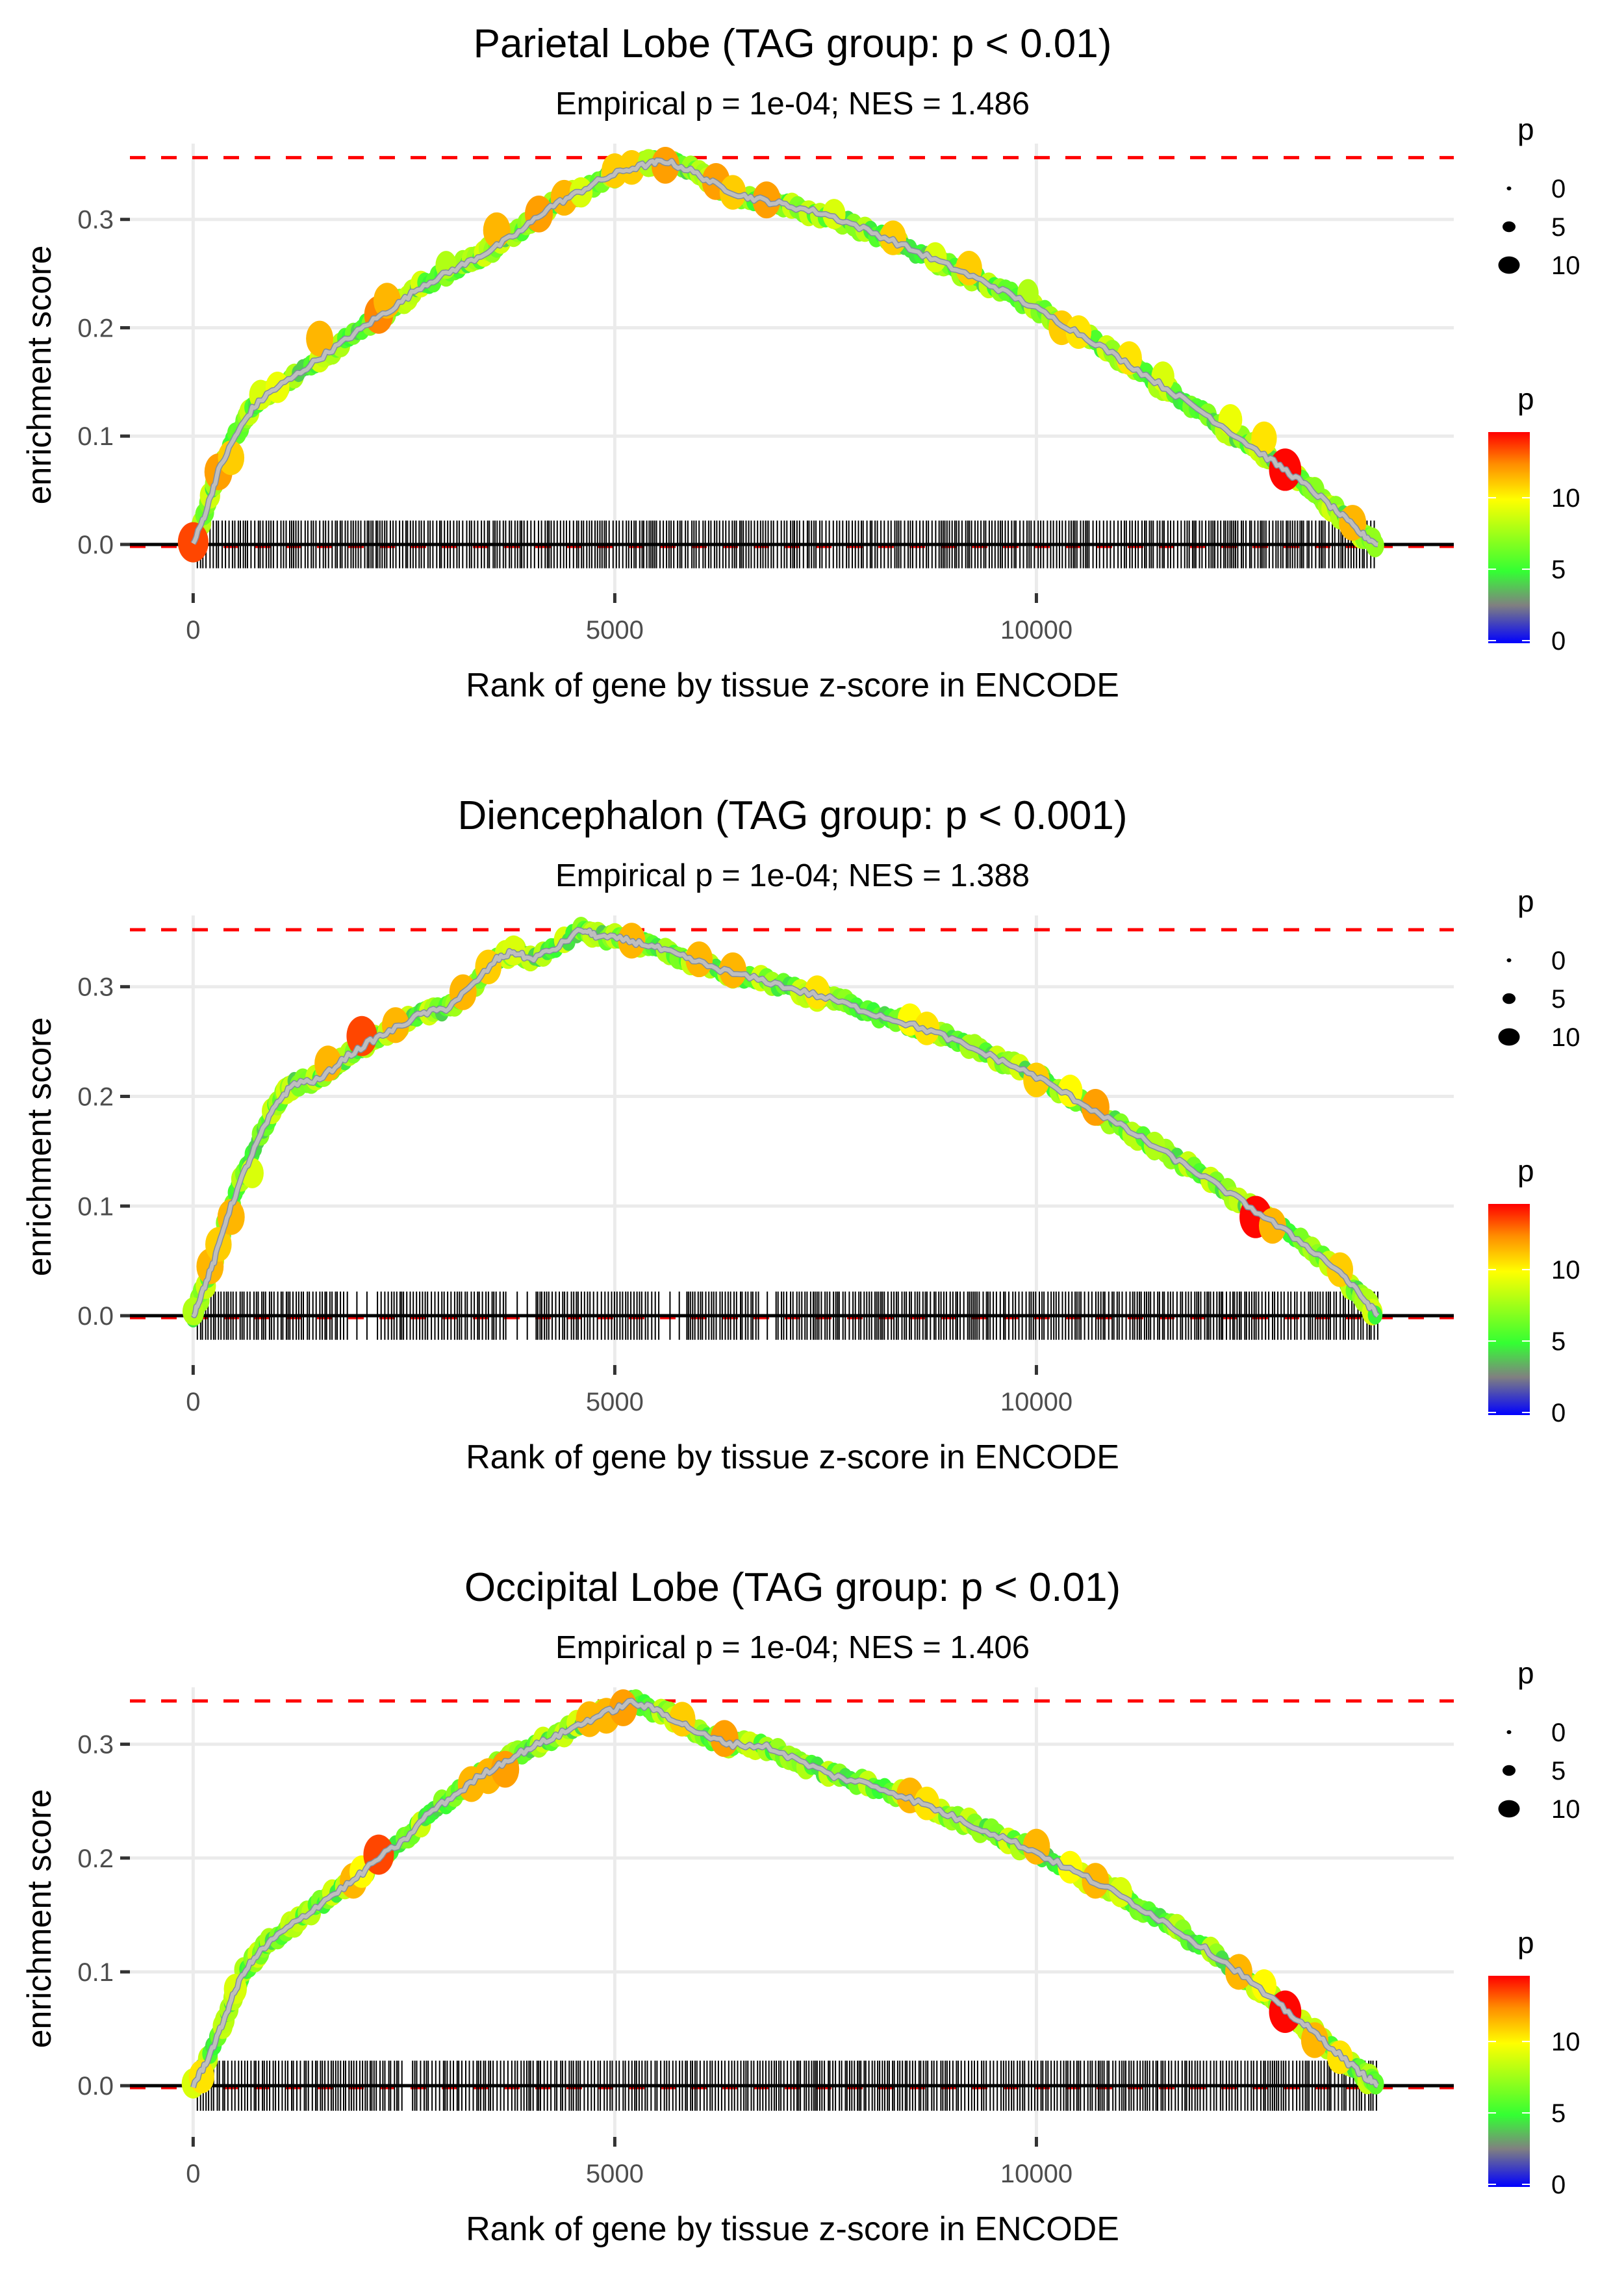 The image size is (1624, 2274). I want to click on chart-subtitle: Empirical p = 1e-04; NES = 1.388, so click(792, 875).